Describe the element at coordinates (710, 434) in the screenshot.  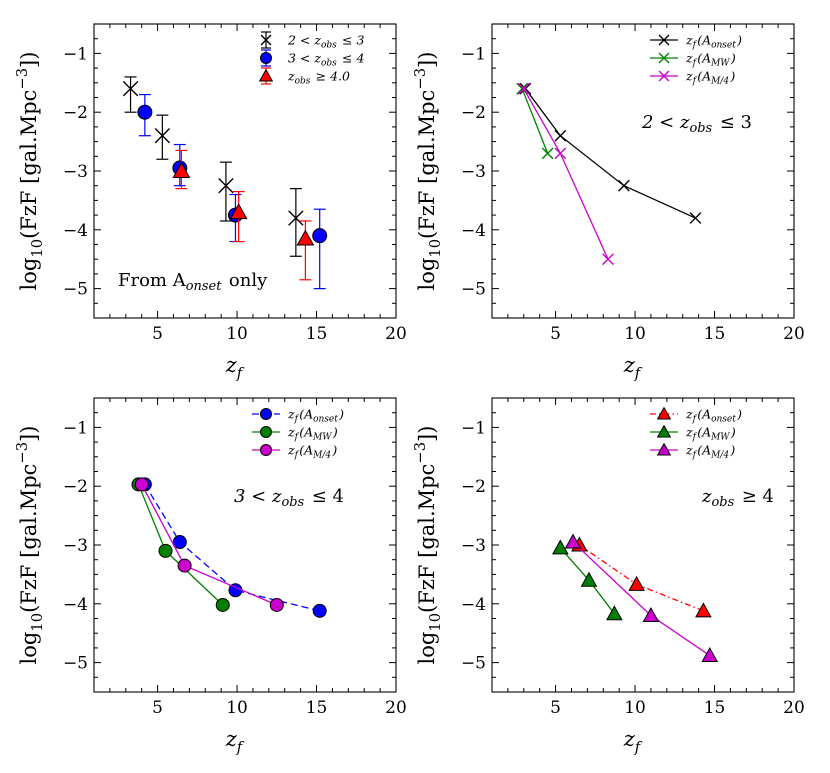
I see `legend-label: zf (AMW )` at that location.